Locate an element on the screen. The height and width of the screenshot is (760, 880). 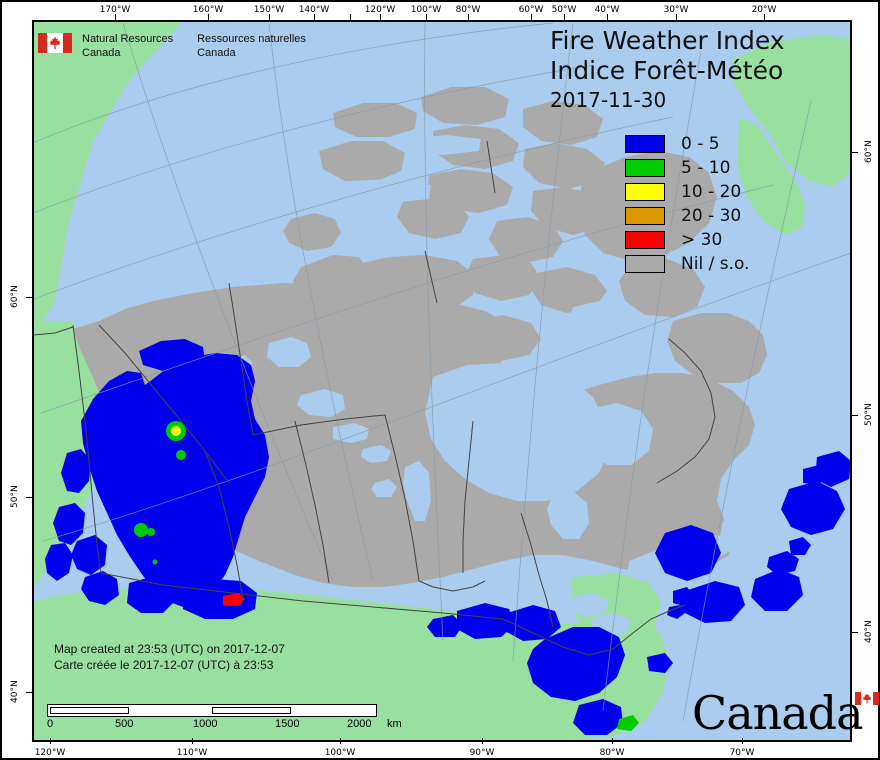
axis-top-label-7: 60°W is located at coordinates (531, 10).